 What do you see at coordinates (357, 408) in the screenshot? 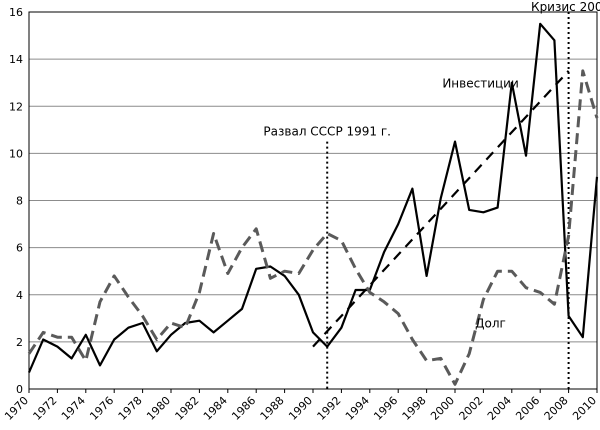
I see `x-tick-label: 1994` at bounding box center [357, 408].